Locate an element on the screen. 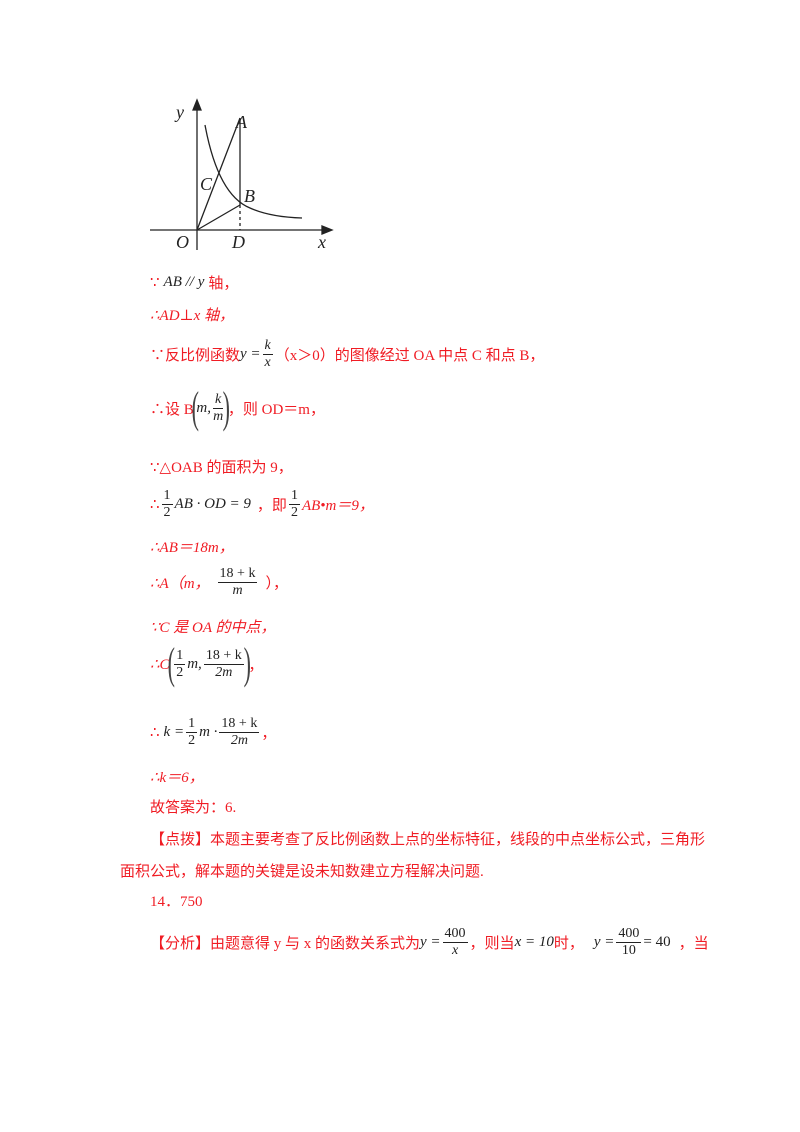  line-12: ∴k＝6， is located at coordinates (177, 778).